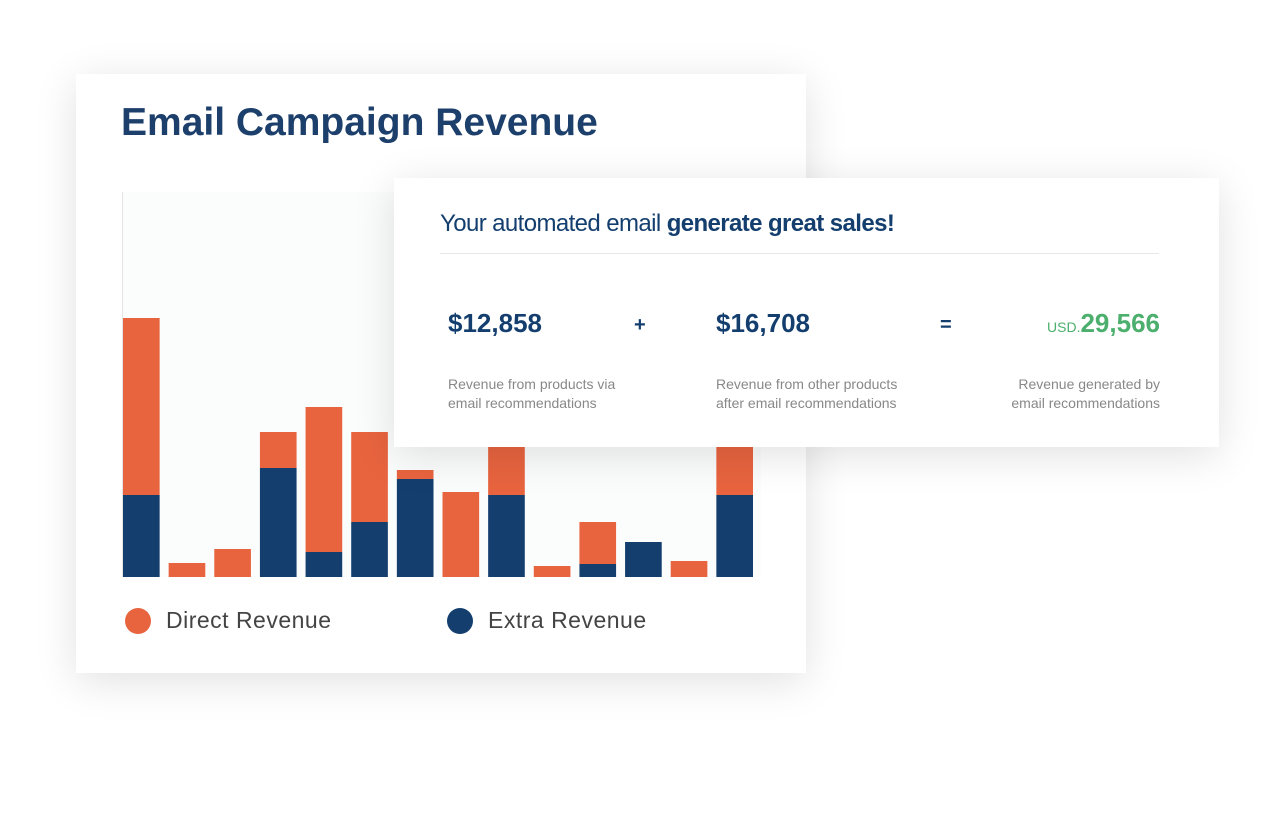  Describe the element at coordinates (1120, 323) in the screenshot. I see `total-amount: 29,566` at that location.